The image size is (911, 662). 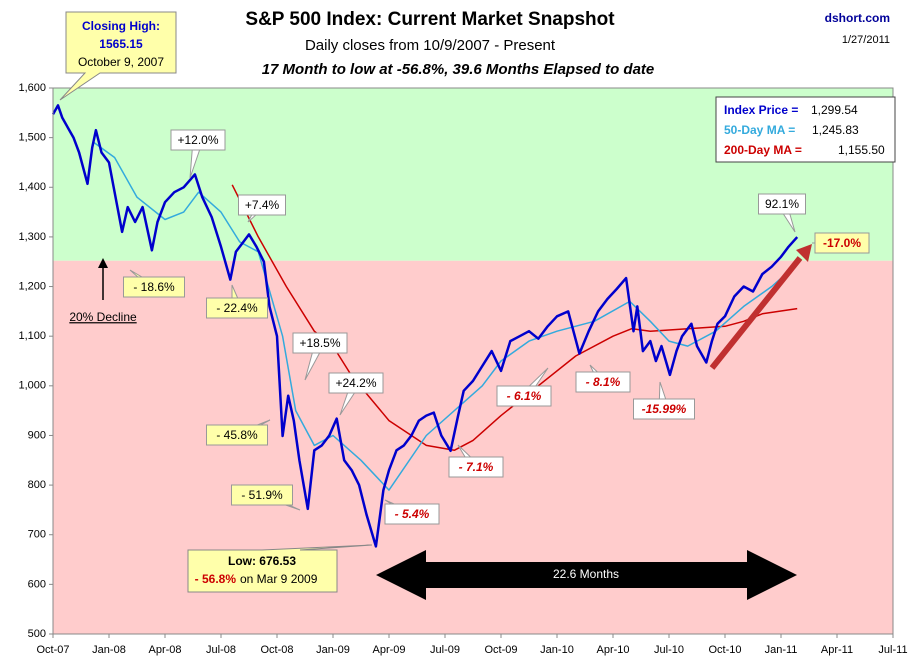 I want to click on y-tick-label: 900, so click(x=37, y=435).